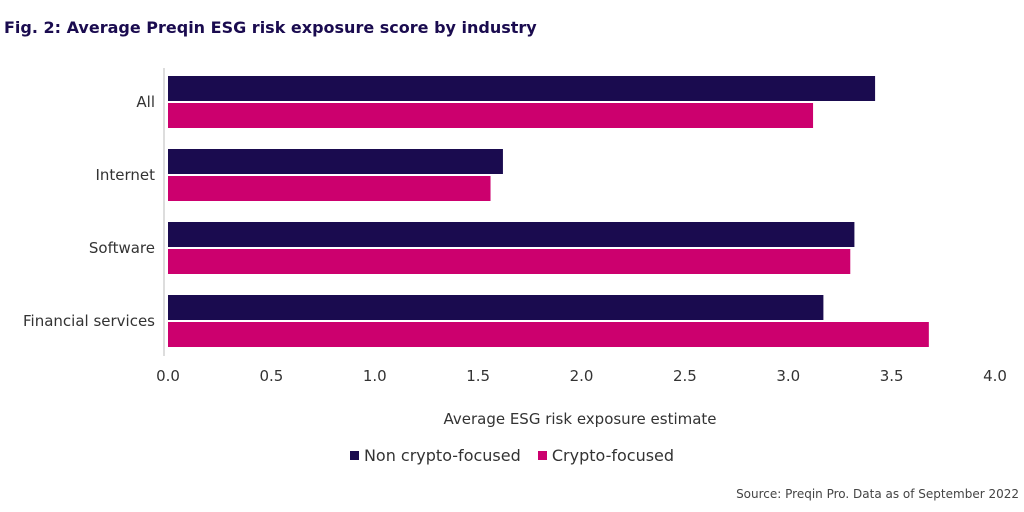 The height and width of the screenshot is (512, 1024). I want to click on legend-swatch-non-crypto, so click(354, 455).